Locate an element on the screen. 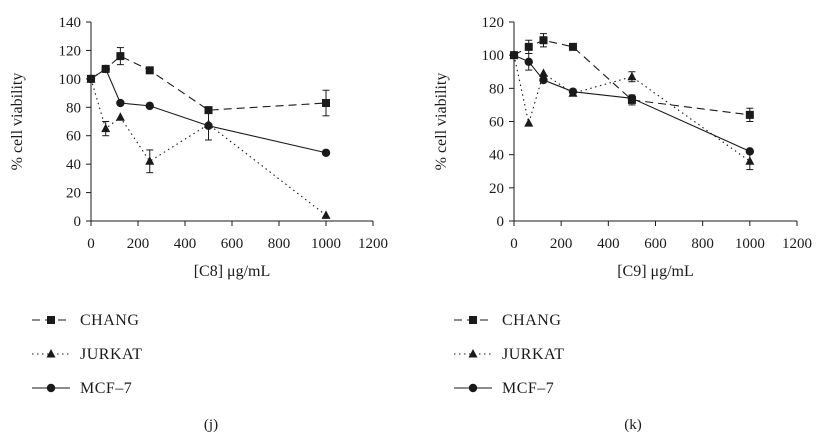  y-tick-label: 140 is located at coordinates (70, 23).